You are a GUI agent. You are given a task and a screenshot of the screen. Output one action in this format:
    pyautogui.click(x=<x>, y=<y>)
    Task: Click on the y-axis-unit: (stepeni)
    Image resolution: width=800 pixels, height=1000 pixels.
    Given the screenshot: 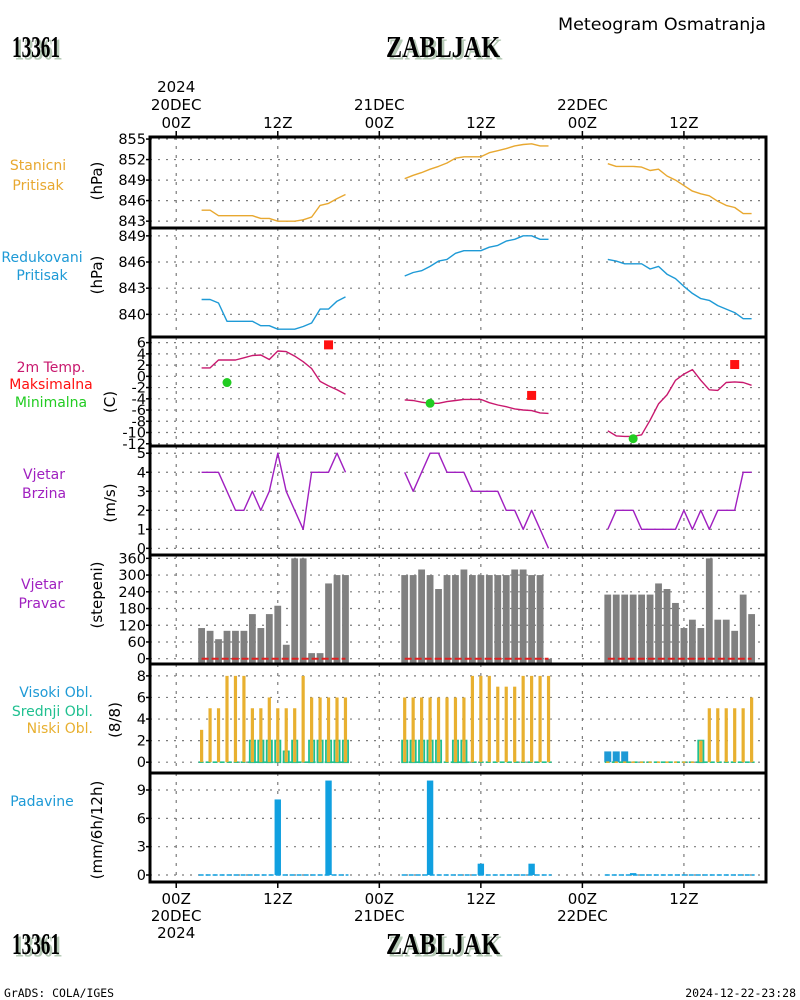 What is the action you would take?
    pyautogui.click(x=97, y=594)
    